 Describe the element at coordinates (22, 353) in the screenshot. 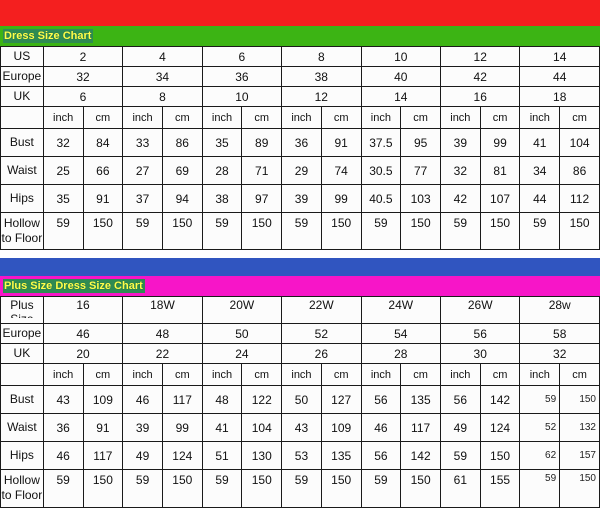

I see `row-label-plus-uk: UK` at that location.